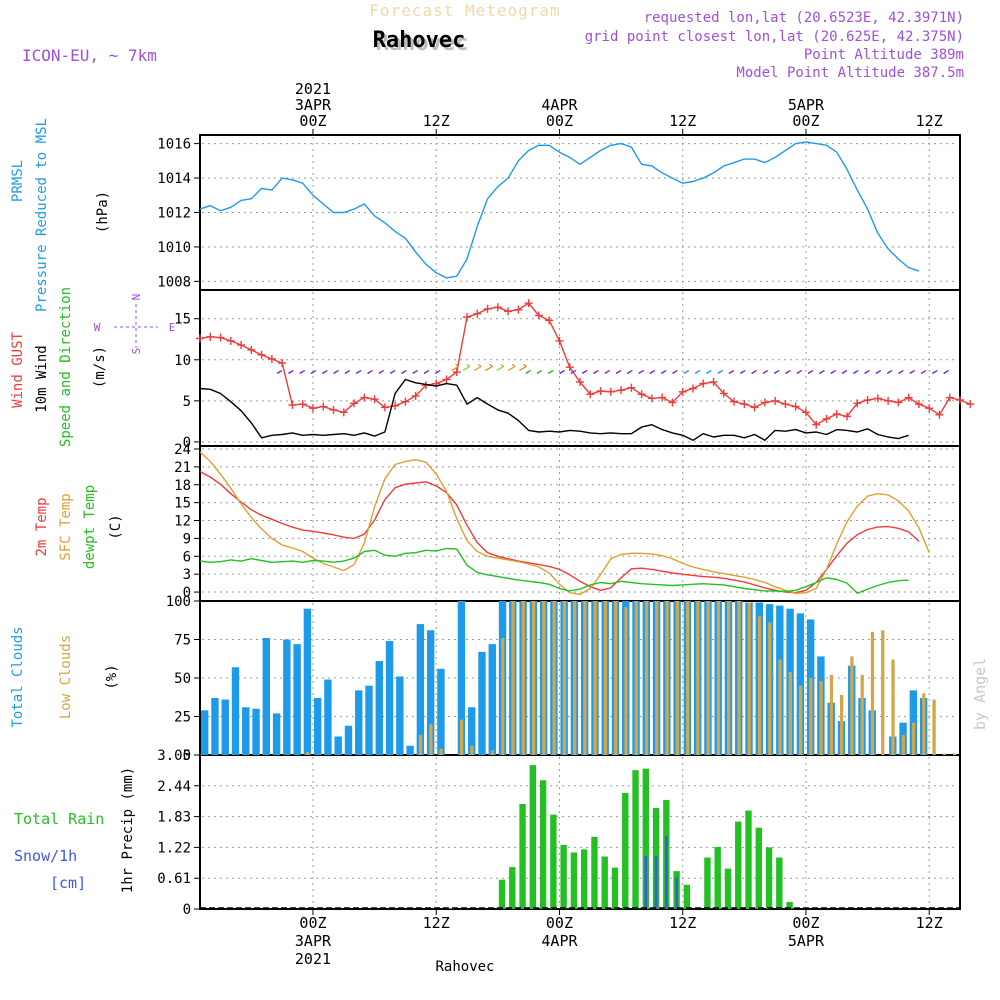 The height and width of the screenshot is (1000, 1000). Describe the element at coordinates (187, 539) in the screenshot. I see `y-tick-label: 9` at that location.